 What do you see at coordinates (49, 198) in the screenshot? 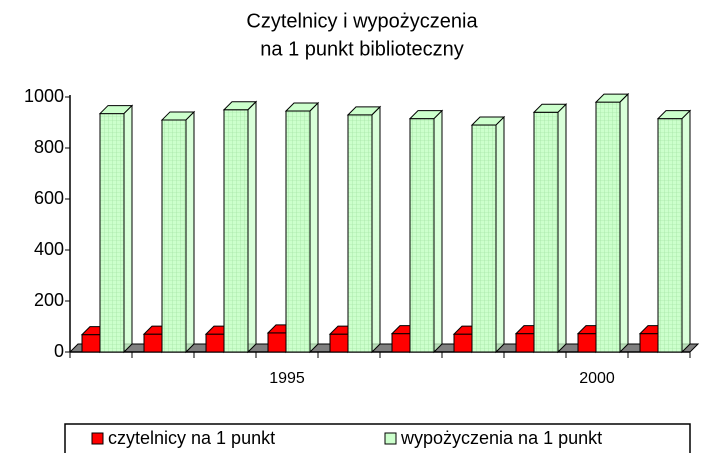
I see `y-tick-label: 600` at bounding box center [49, 198].